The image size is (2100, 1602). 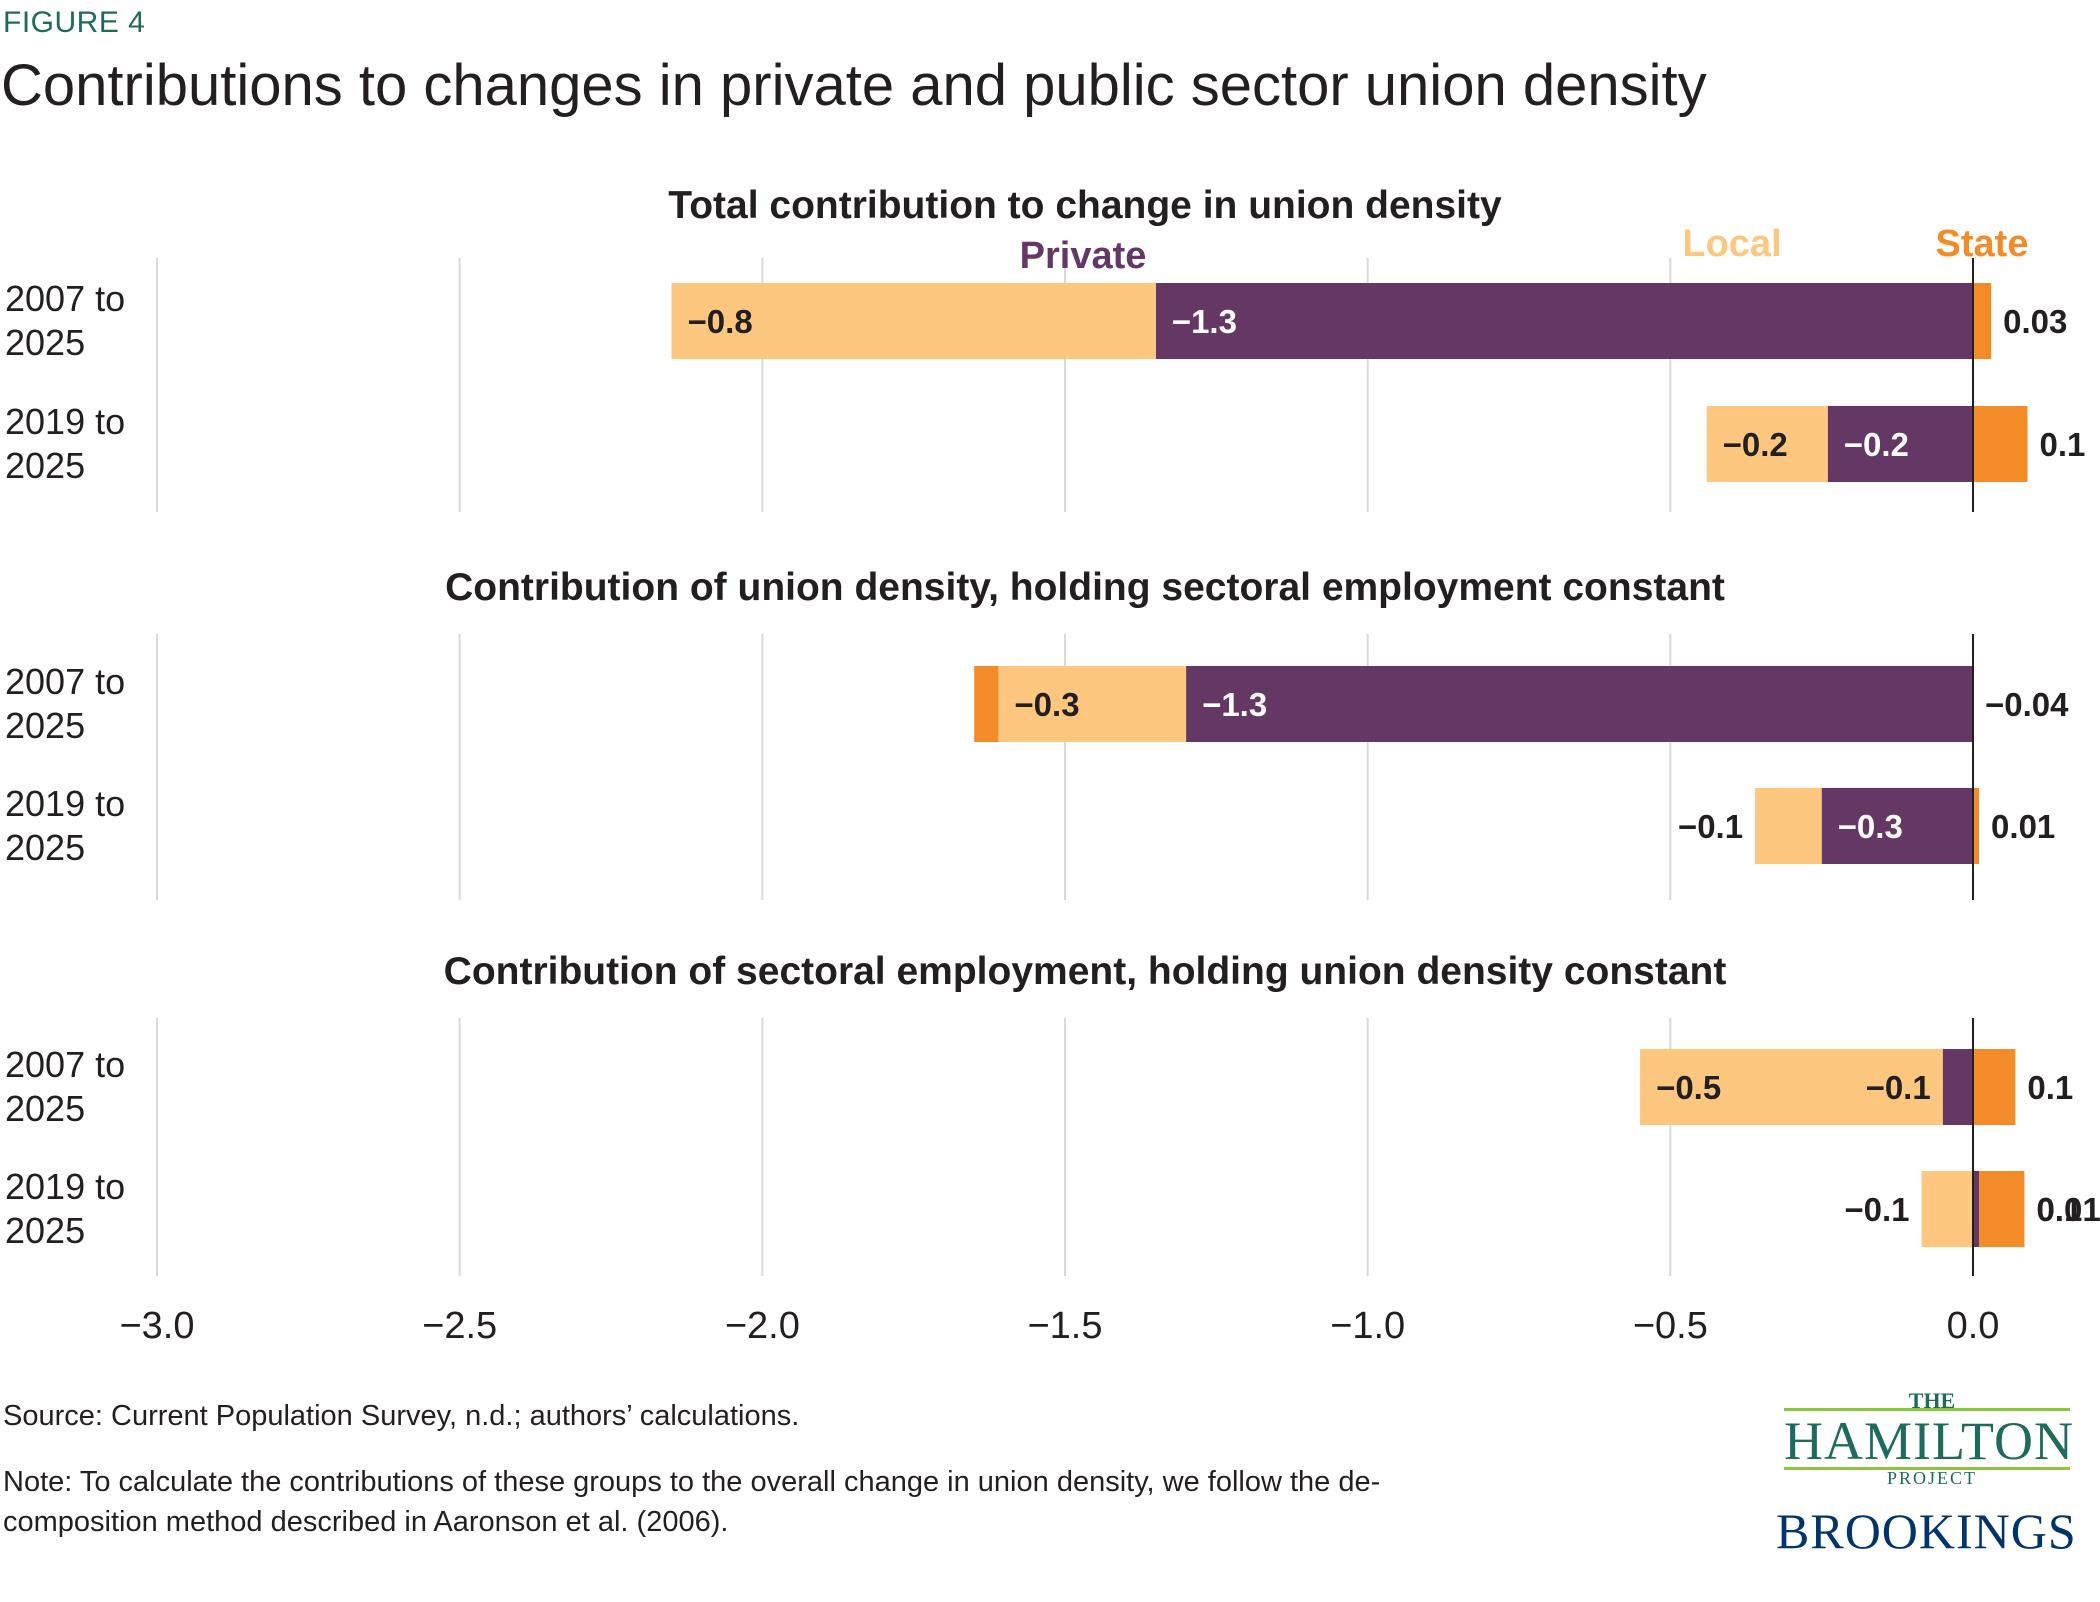 What do you see at coordinates (1731, 244) in the screenshot?
I see `legend-local: Local` at bounding box center [1731, 244].